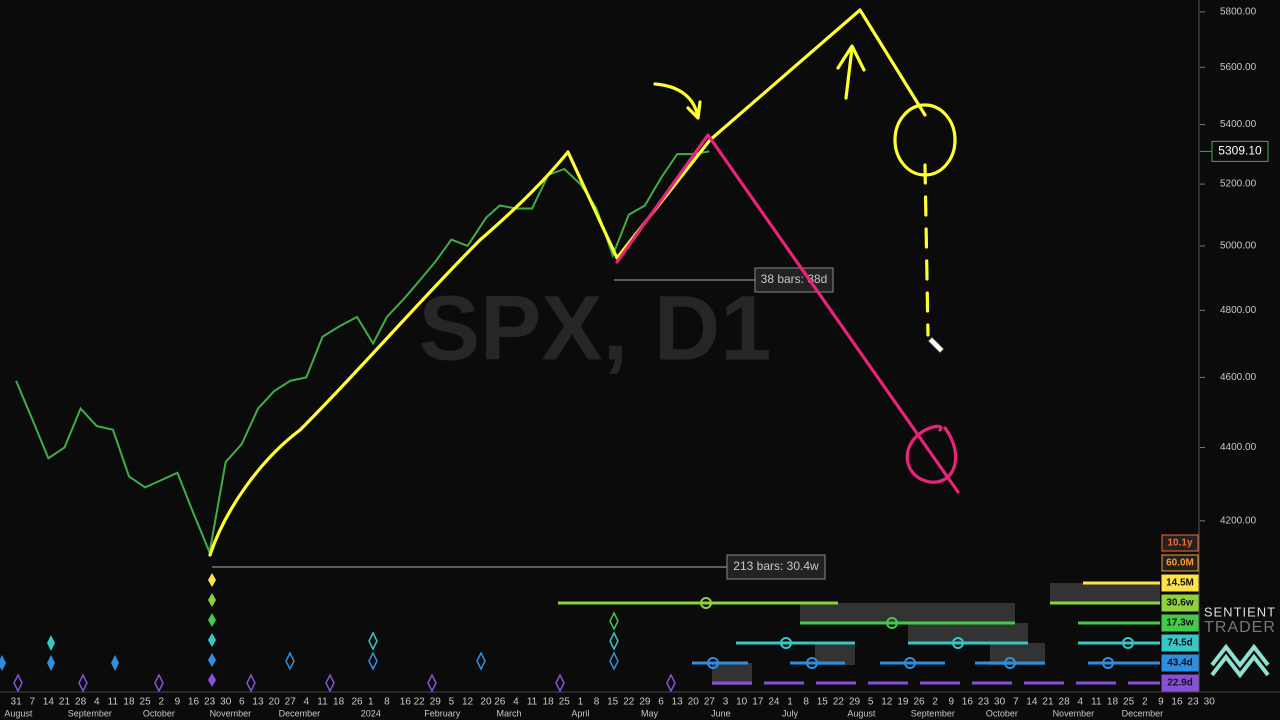  I want to click on cycle-label: 10.1y, so click(1179, 543).